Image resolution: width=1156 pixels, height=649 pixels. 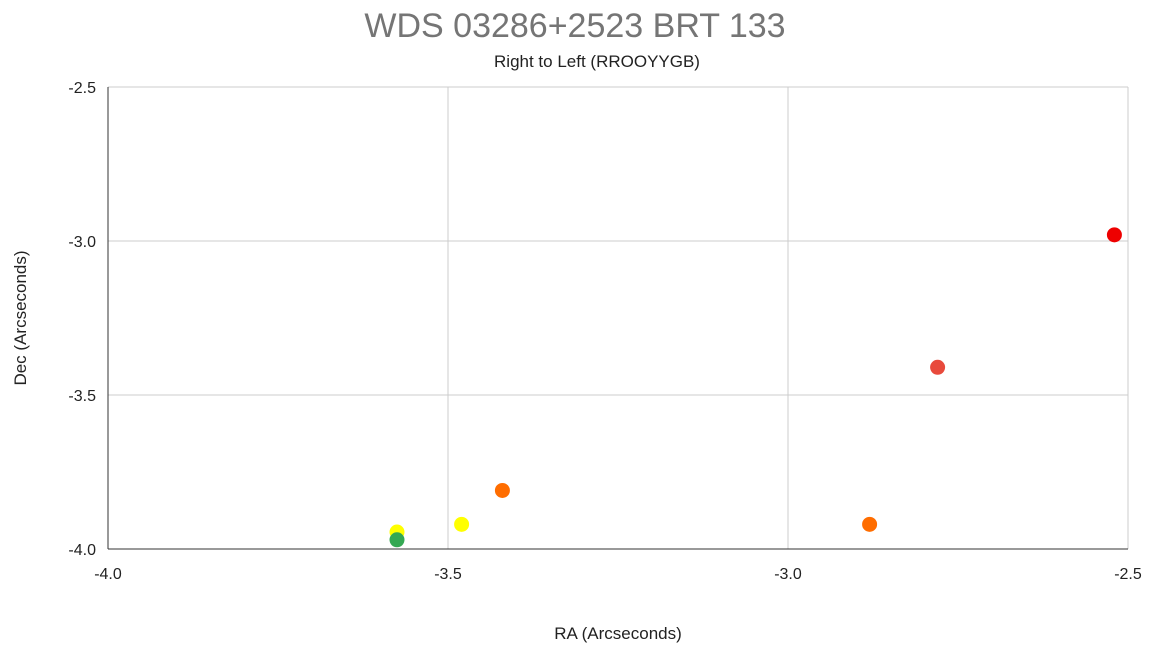 I want to click on x-tick-label: -4.0, so click(x=108, y=574).